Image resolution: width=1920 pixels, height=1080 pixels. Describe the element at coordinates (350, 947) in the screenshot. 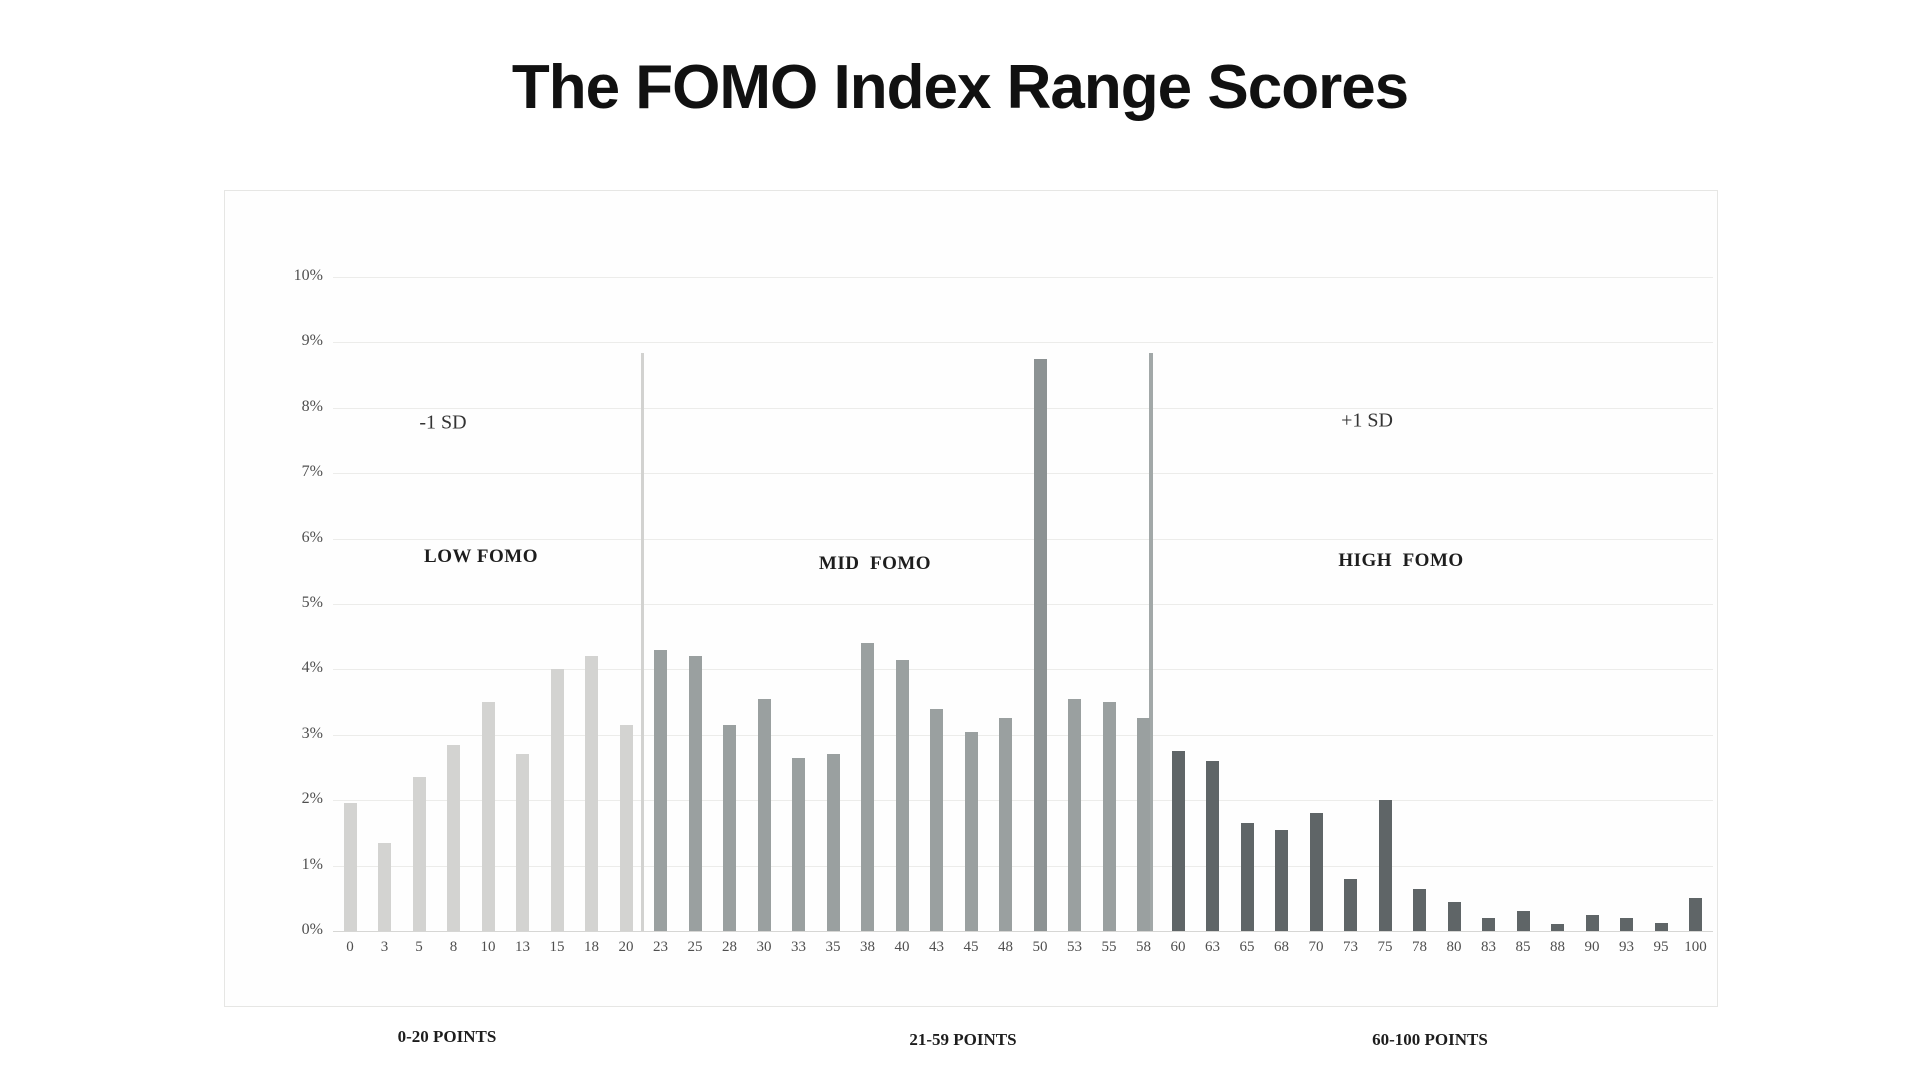

I see `x-tick-label: 0` at that location.